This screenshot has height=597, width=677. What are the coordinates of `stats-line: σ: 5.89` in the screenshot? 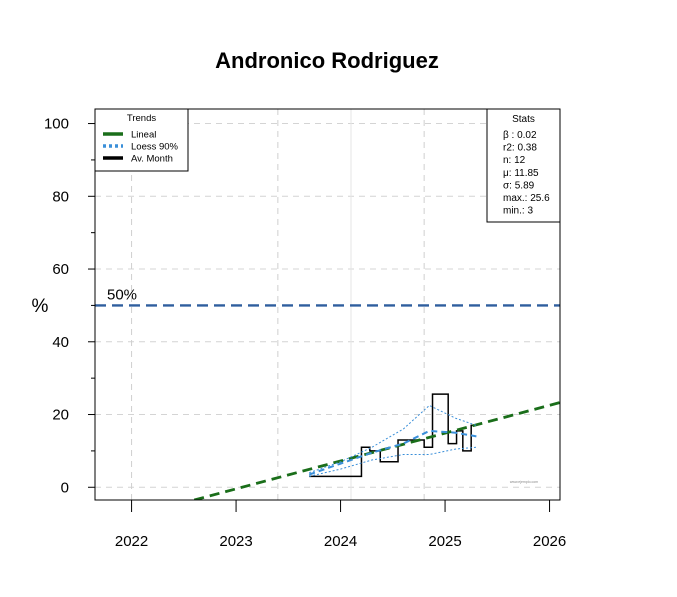 It's located at (519, 185).